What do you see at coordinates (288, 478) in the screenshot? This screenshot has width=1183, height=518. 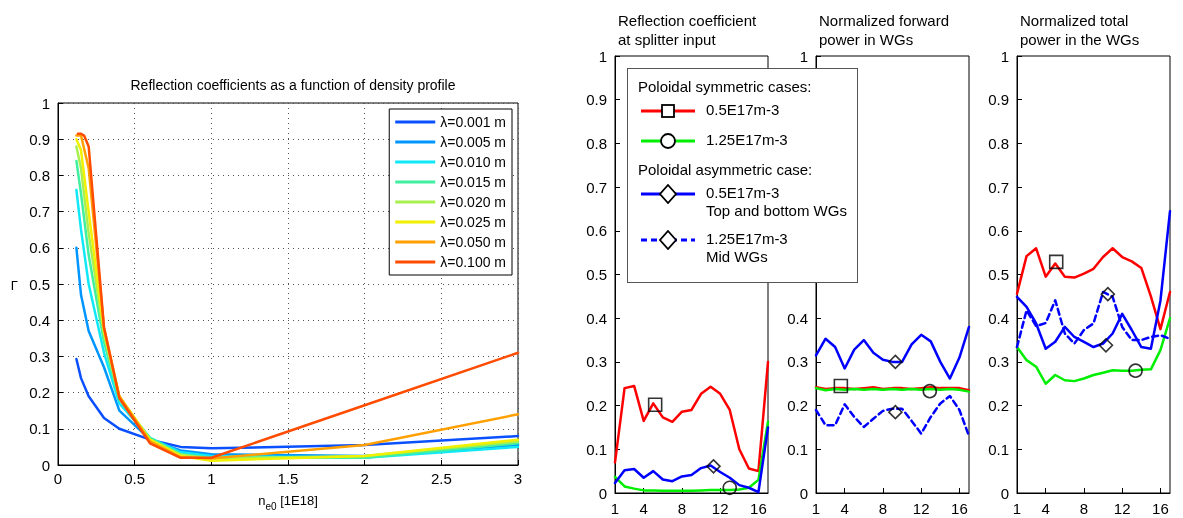 I see `x-tick-label: 1.5` at bounding box center [288, 478].